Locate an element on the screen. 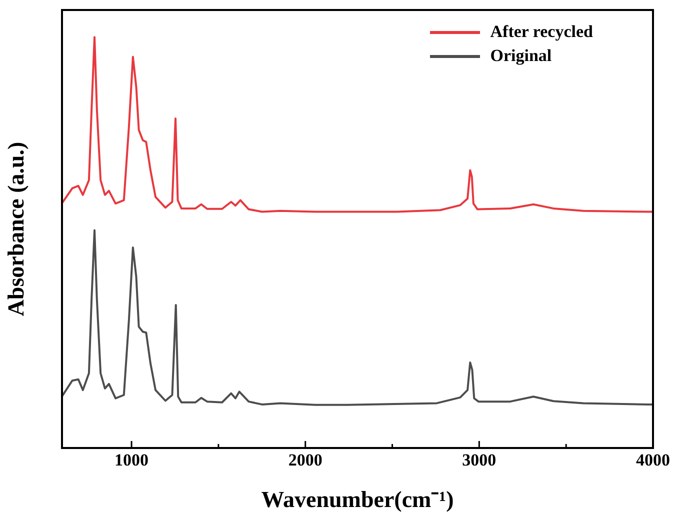  x-tick-label: 1000 is located at coordinates (131, 460).